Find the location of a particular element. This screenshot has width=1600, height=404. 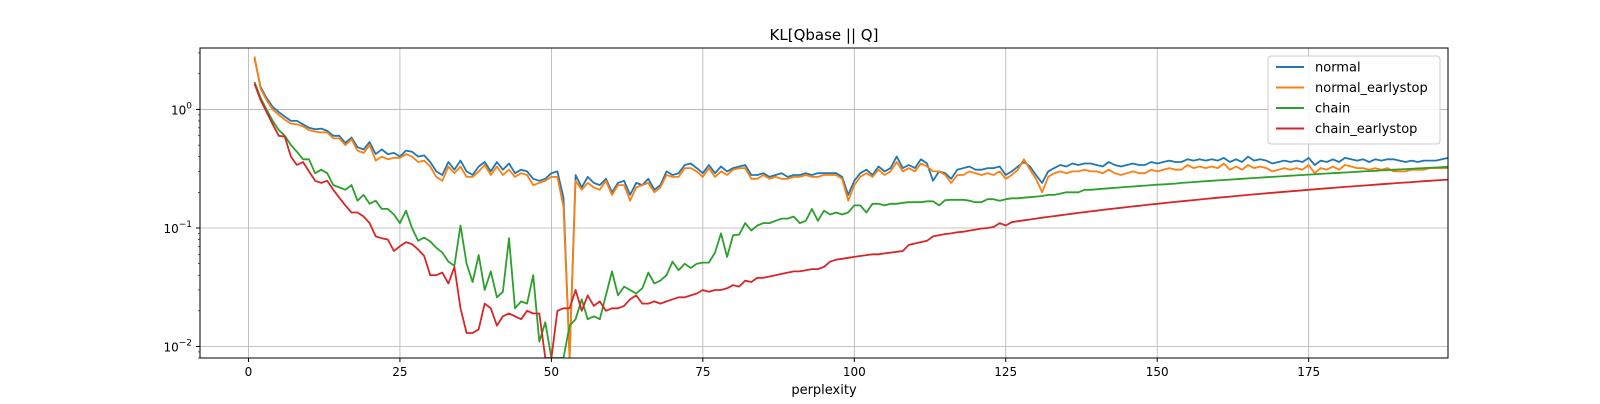

x-tick-label: 175 is located at coordinates (1308, 372).